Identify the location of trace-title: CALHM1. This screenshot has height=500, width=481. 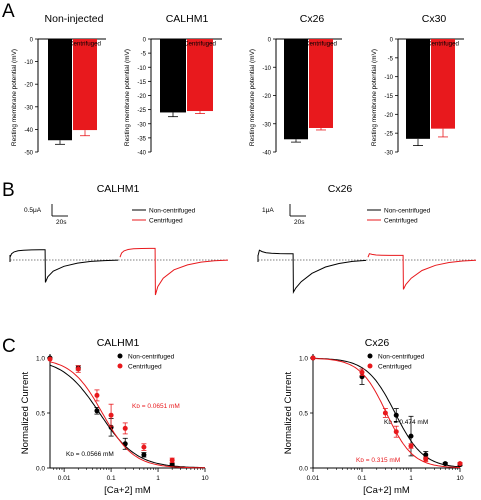
(118, 189).